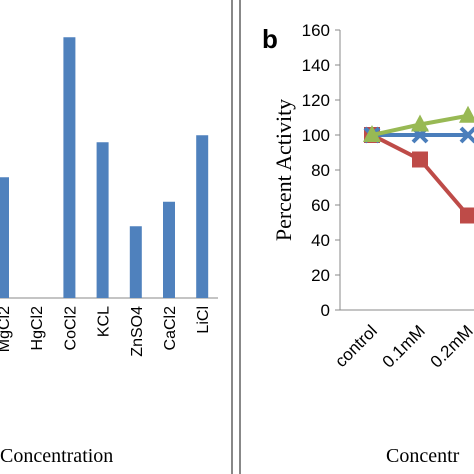 The width and height of the screenshot is (474, 474). I want to click on y-tick-label: 20, so click(320, 275).